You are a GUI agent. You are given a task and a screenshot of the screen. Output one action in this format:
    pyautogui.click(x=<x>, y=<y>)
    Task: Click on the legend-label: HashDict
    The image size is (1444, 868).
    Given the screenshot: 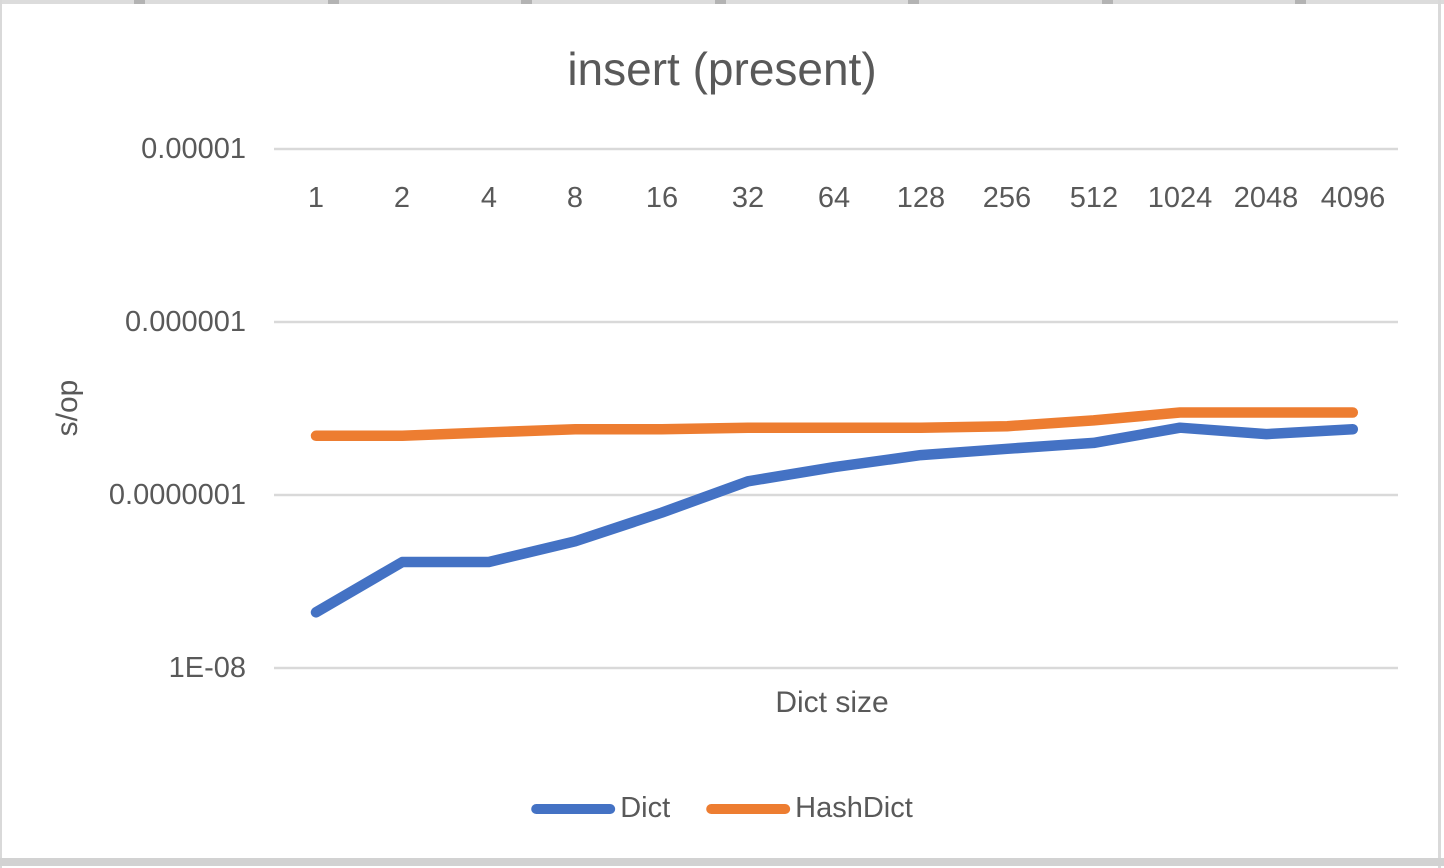 What is the action you would take?
    pyautogui.click(x=854, y=808)
    